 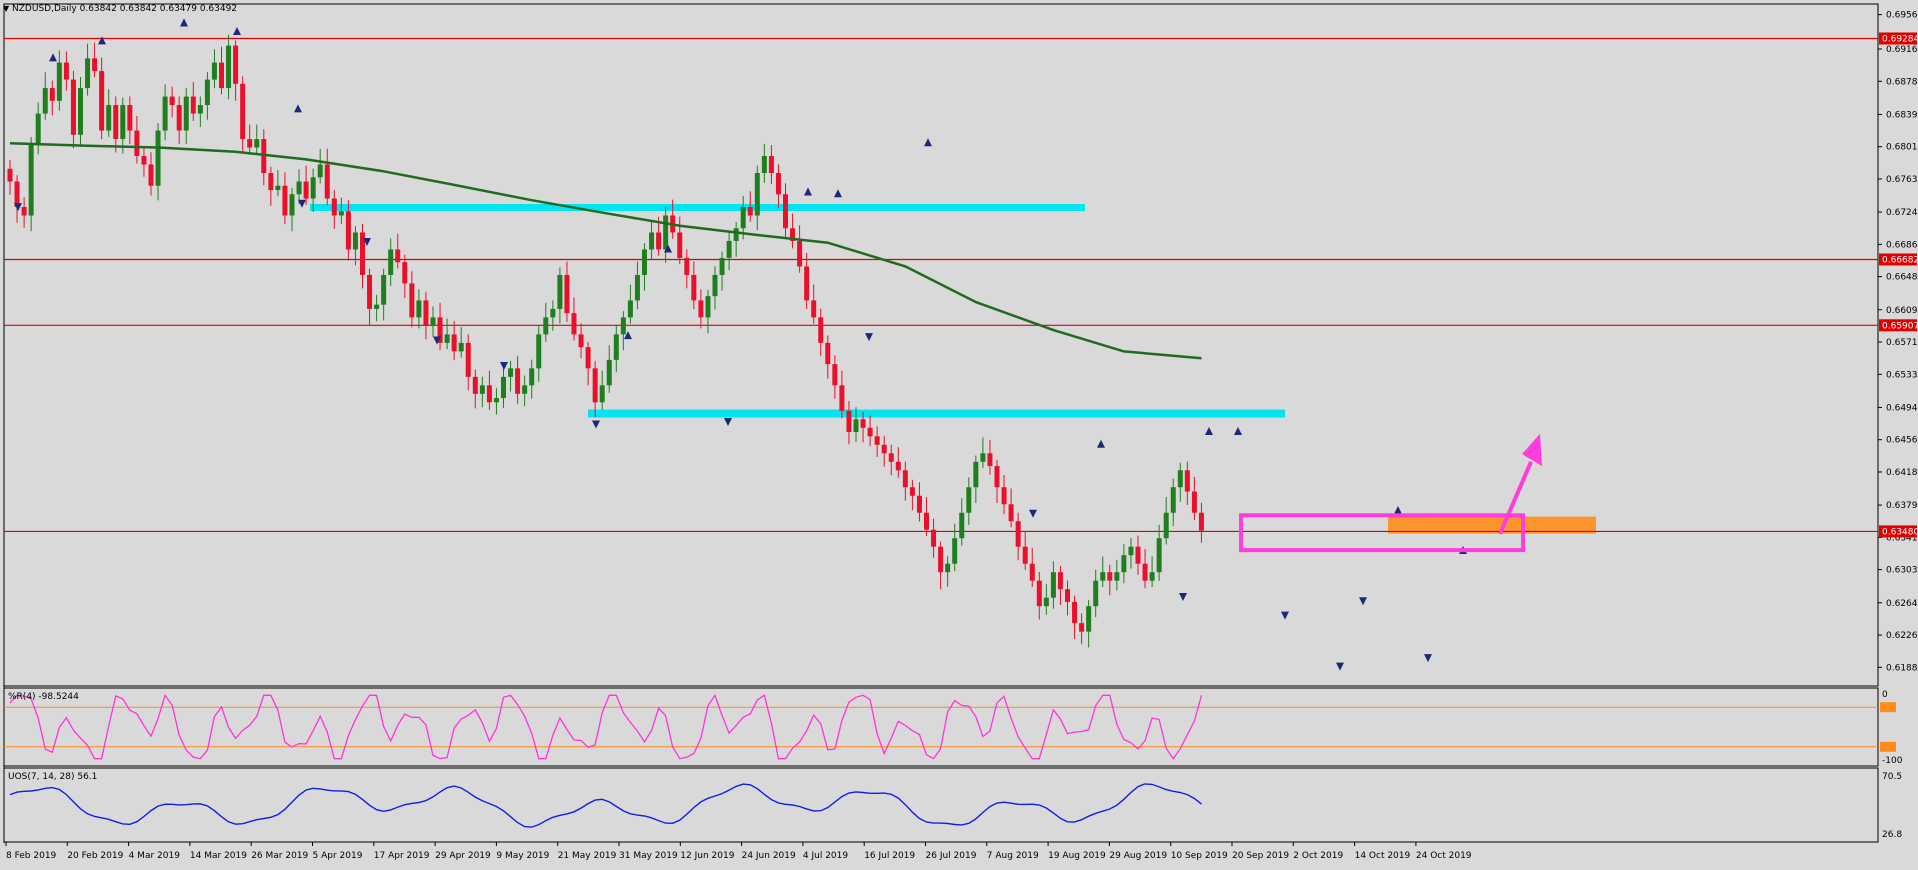 I want to click on price-level-tag-text: 0.69284, so click(x=1900, y=39).